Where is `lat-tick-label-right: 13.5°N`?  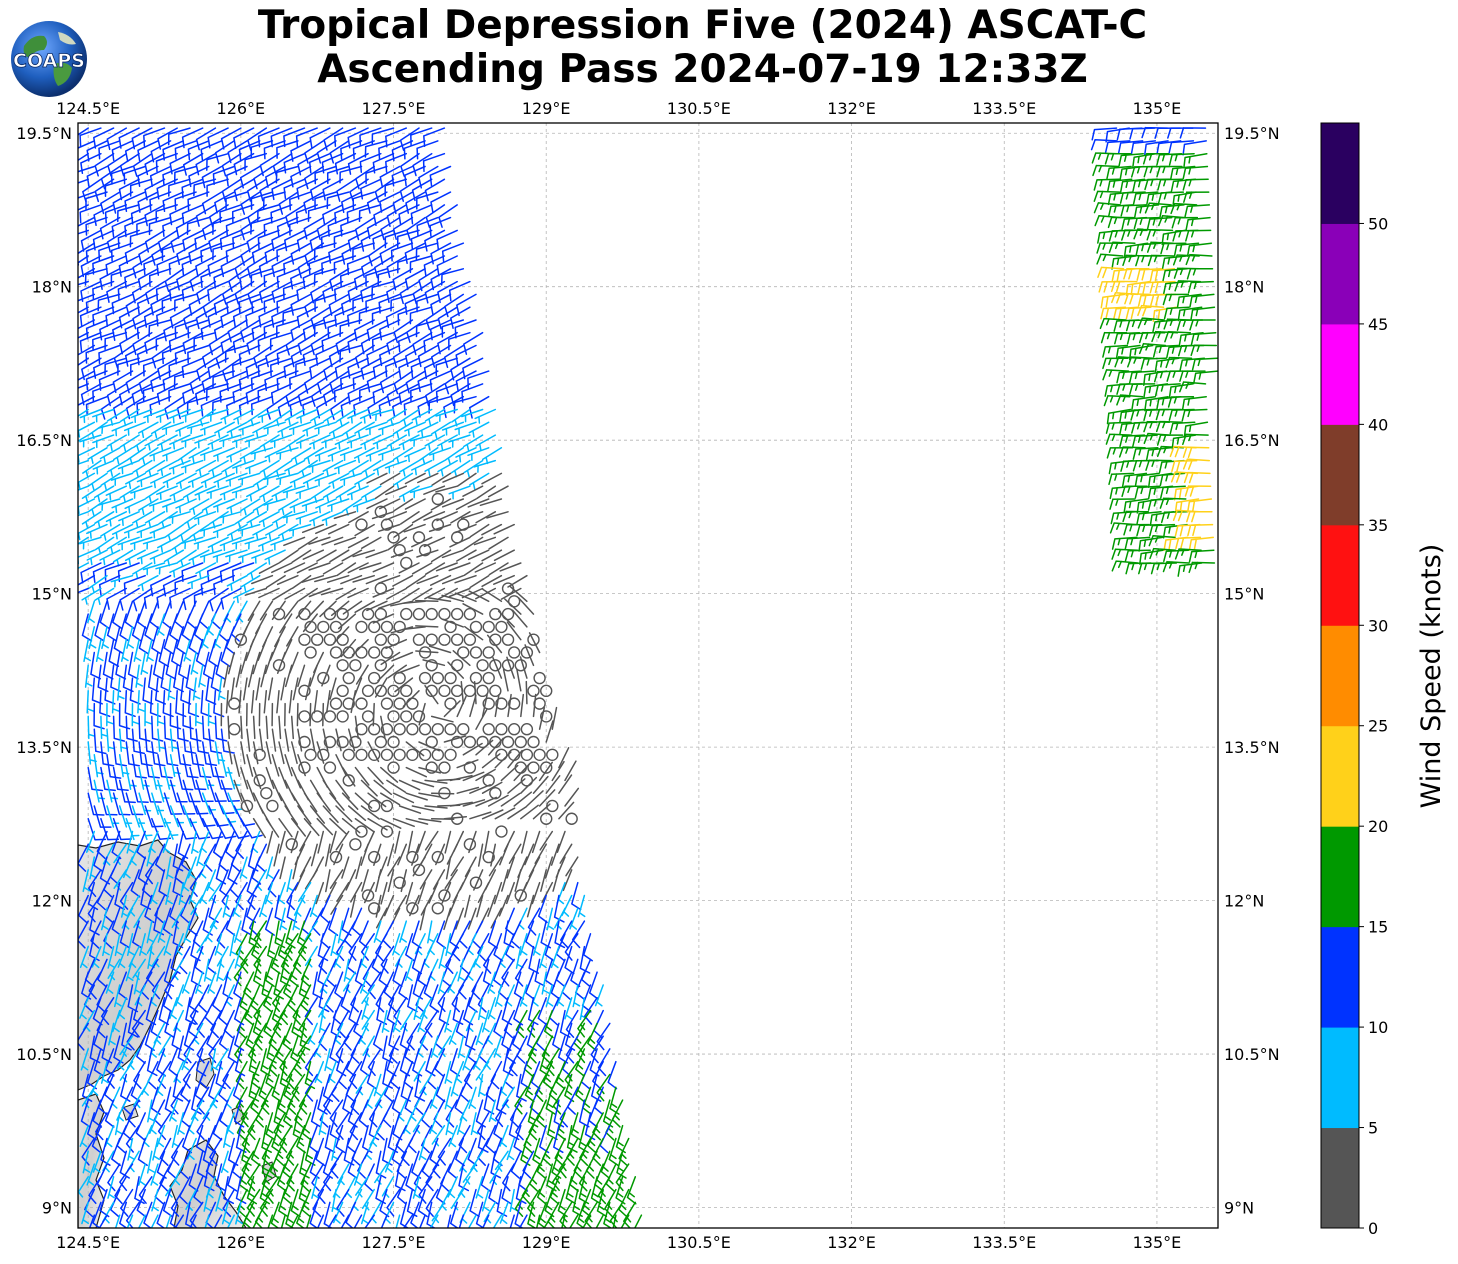 lat-tick-label-right: 13.5°N is located at coordinates (1252, 747).